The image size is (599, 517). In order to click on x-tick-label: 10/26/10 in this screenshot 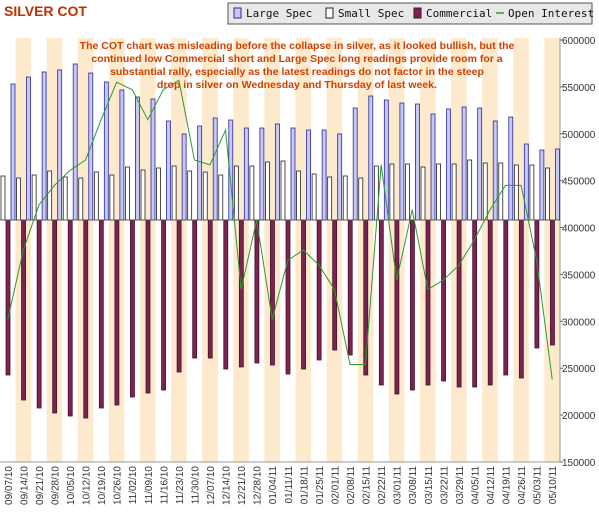, I will do `click(118, 485)`.